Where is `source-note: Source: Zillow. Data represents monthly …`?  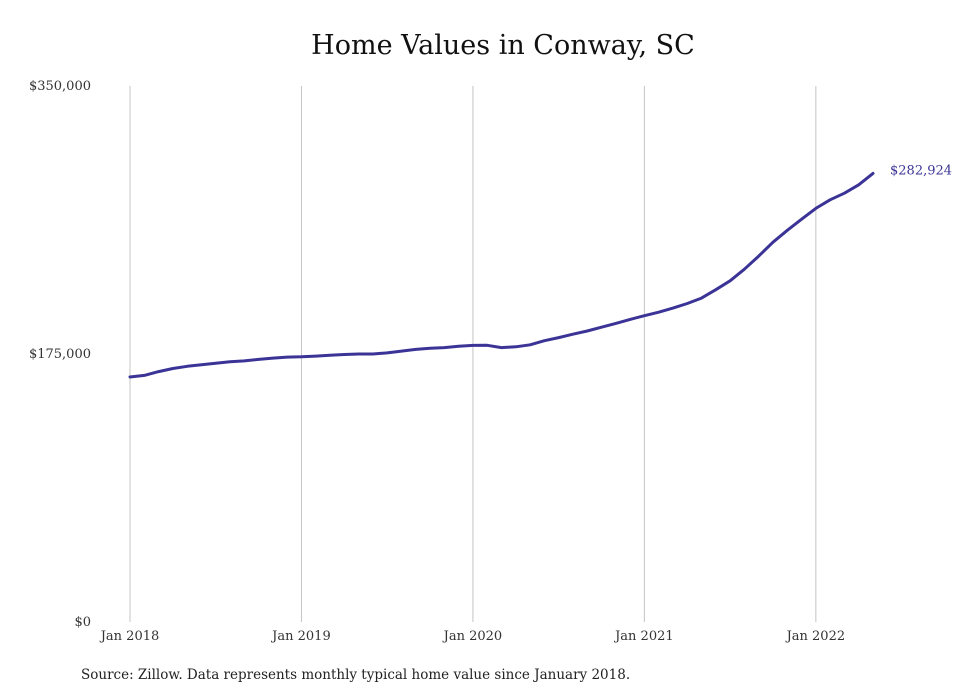 source-note: Source: Zillow. Data represents monthly … is located at coordinates (356, 675).